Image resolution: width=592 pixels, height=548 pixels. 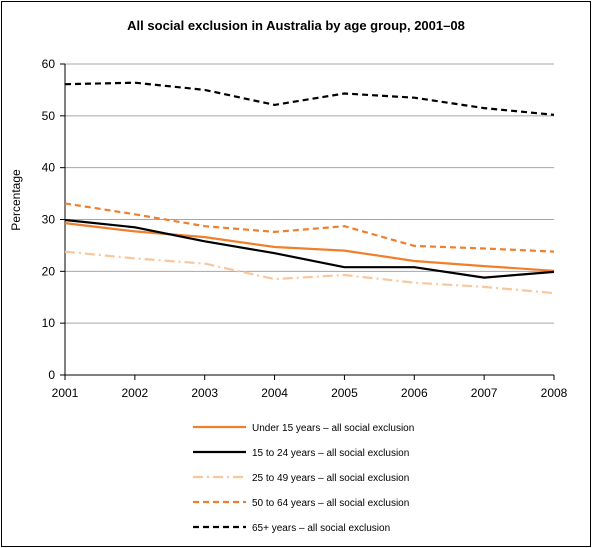 I want to click on x-tick-label: 2005, so click(x=344, y=393).